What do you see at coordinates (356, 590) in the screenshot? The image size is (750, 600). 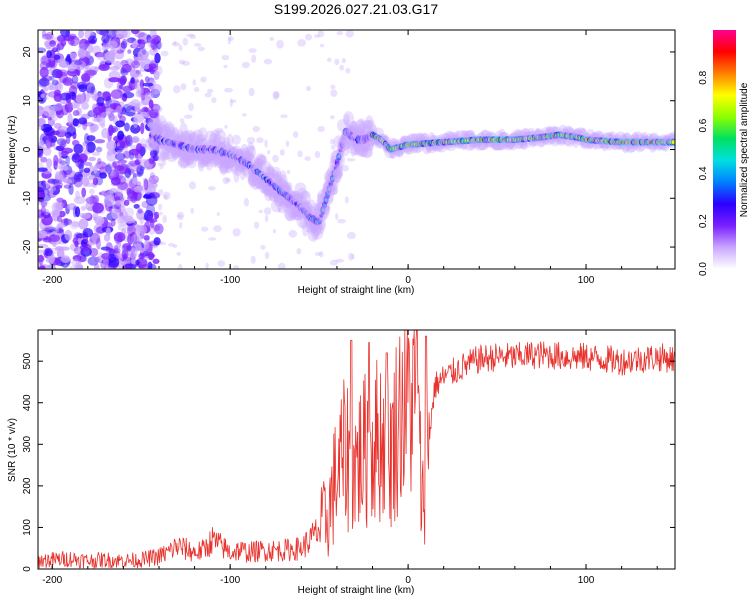 I see `snr-xlabel: Height of straight line (km)` at bounding box center [356, 590].